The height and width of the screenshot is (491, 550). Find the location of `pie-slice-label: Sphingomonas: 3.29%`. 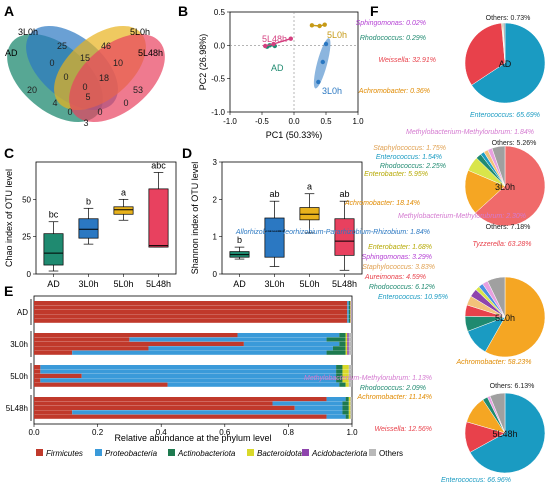

pie-slice-label: Sphingomonas: 3.29% is located at coordinates (397, 257).